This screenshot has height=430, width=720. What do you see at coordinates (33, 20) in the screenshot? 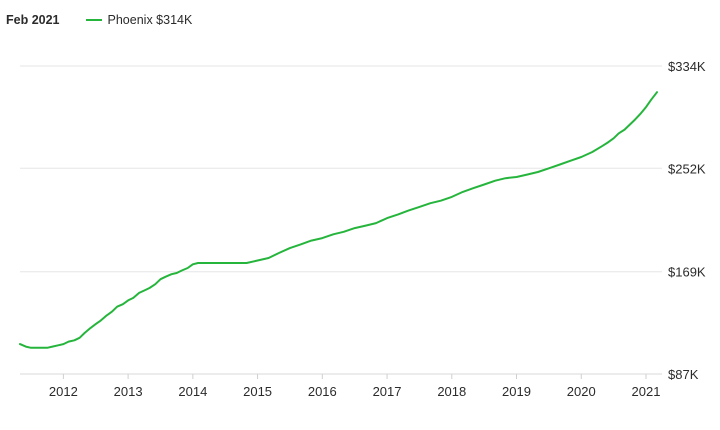
I see `legend-date-label: Feb 2021` at bounding box center [33, 20].